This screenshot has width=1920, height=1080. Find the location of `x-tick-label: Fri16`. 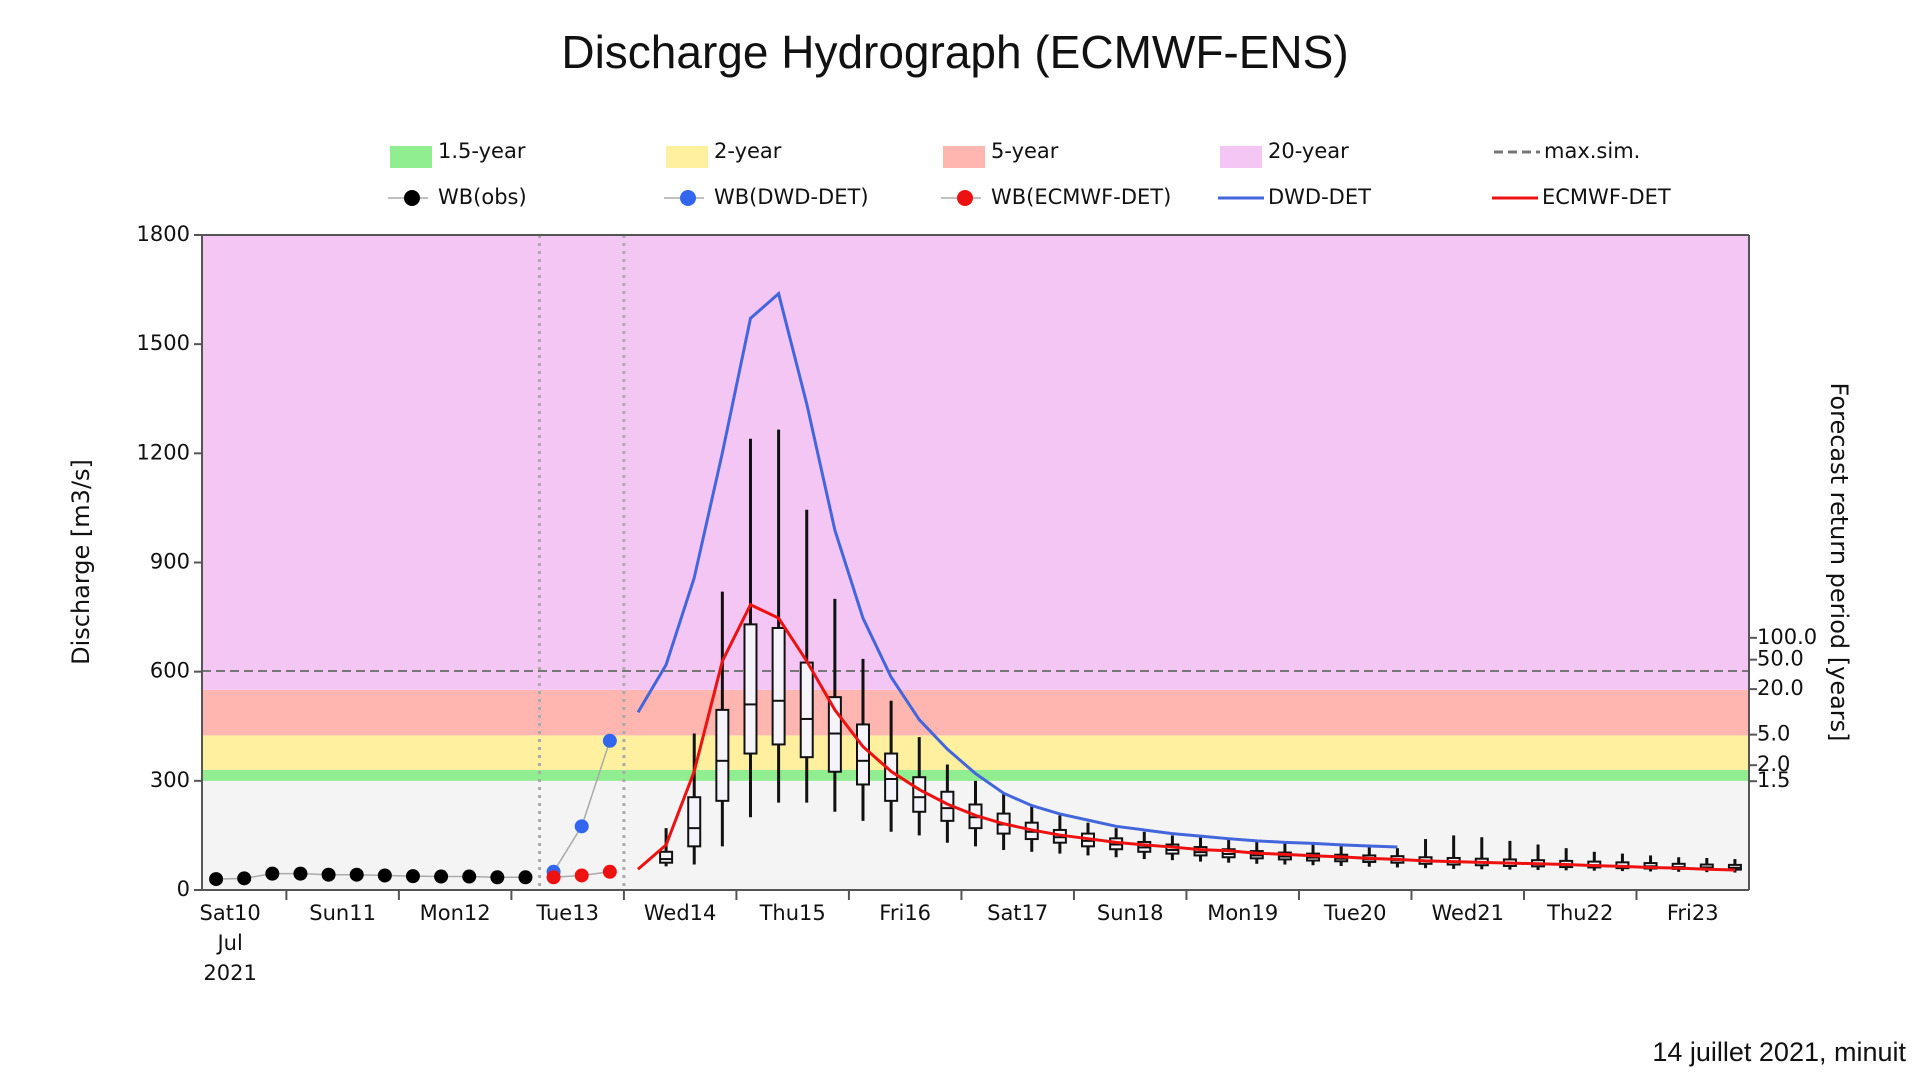

x-tick-label: Fri16 is located at coordinates (905, 913).